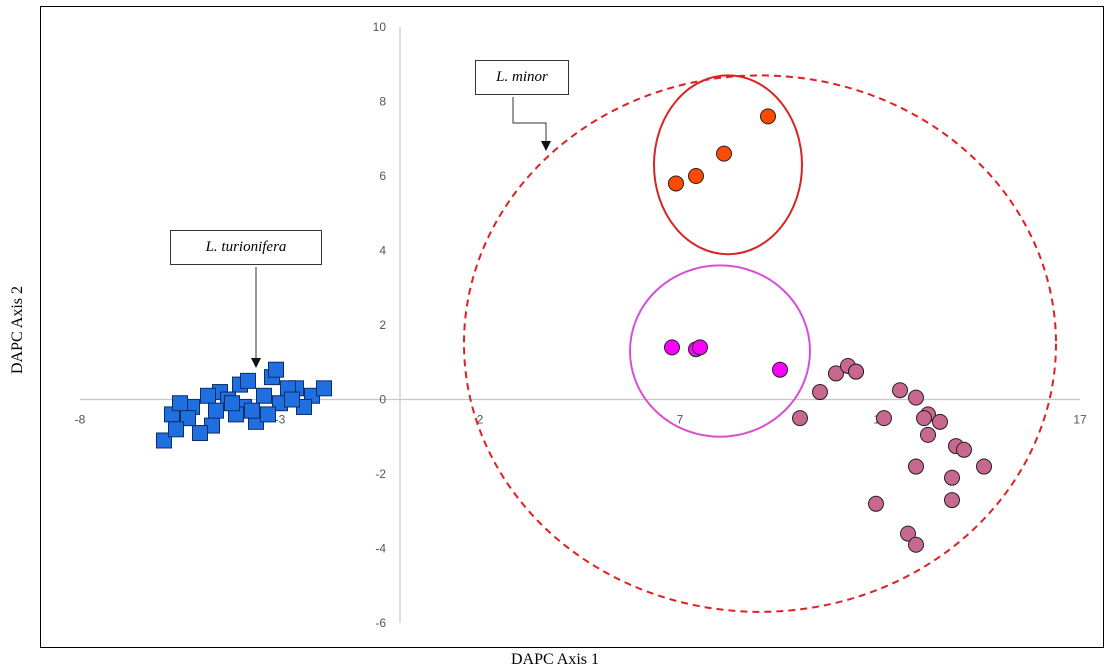 Image resolution: width=1110 pixels, height=672 pixels. What do you see at coordinates (256, 363) in the screenshot?
I see `annotation-arrowhead-l-turionifera` at bounding box center [256, 363].